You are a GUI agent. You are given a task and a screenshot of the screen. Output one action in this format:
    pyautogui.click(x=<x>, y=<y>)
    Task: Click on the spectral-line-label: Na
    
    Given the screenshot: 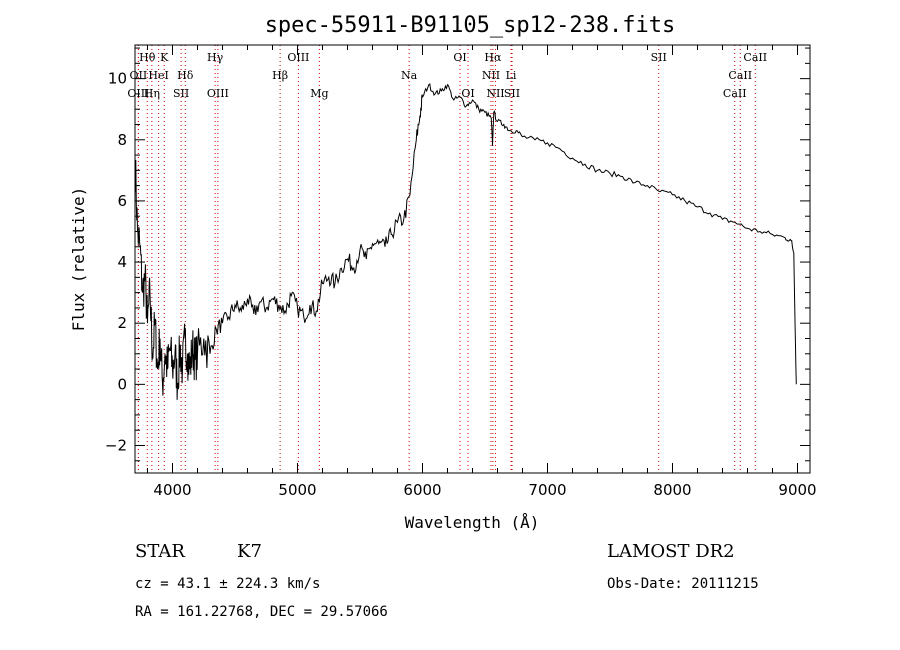 What is the action you would take?
    pyautogui.click(x=409, y=75)
    